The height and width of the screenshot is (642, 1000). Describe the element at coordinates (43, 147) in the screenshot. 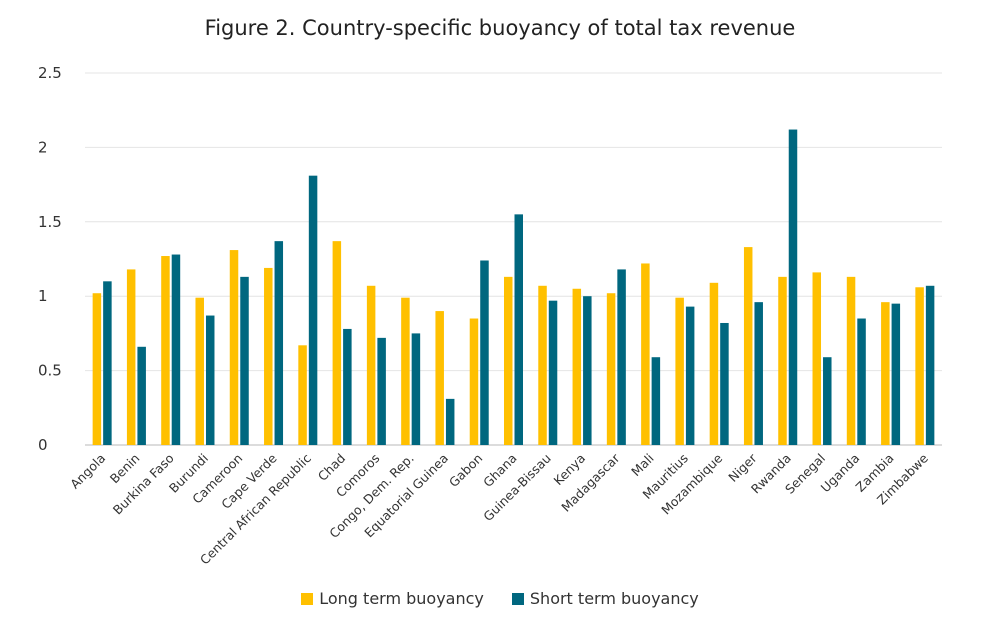

I see `y-tick-label: 2` at that location.